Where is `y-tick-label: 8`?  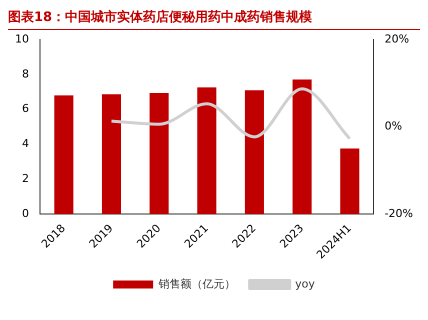 y-tick-label: 8 is located at coordinates (25, 73).